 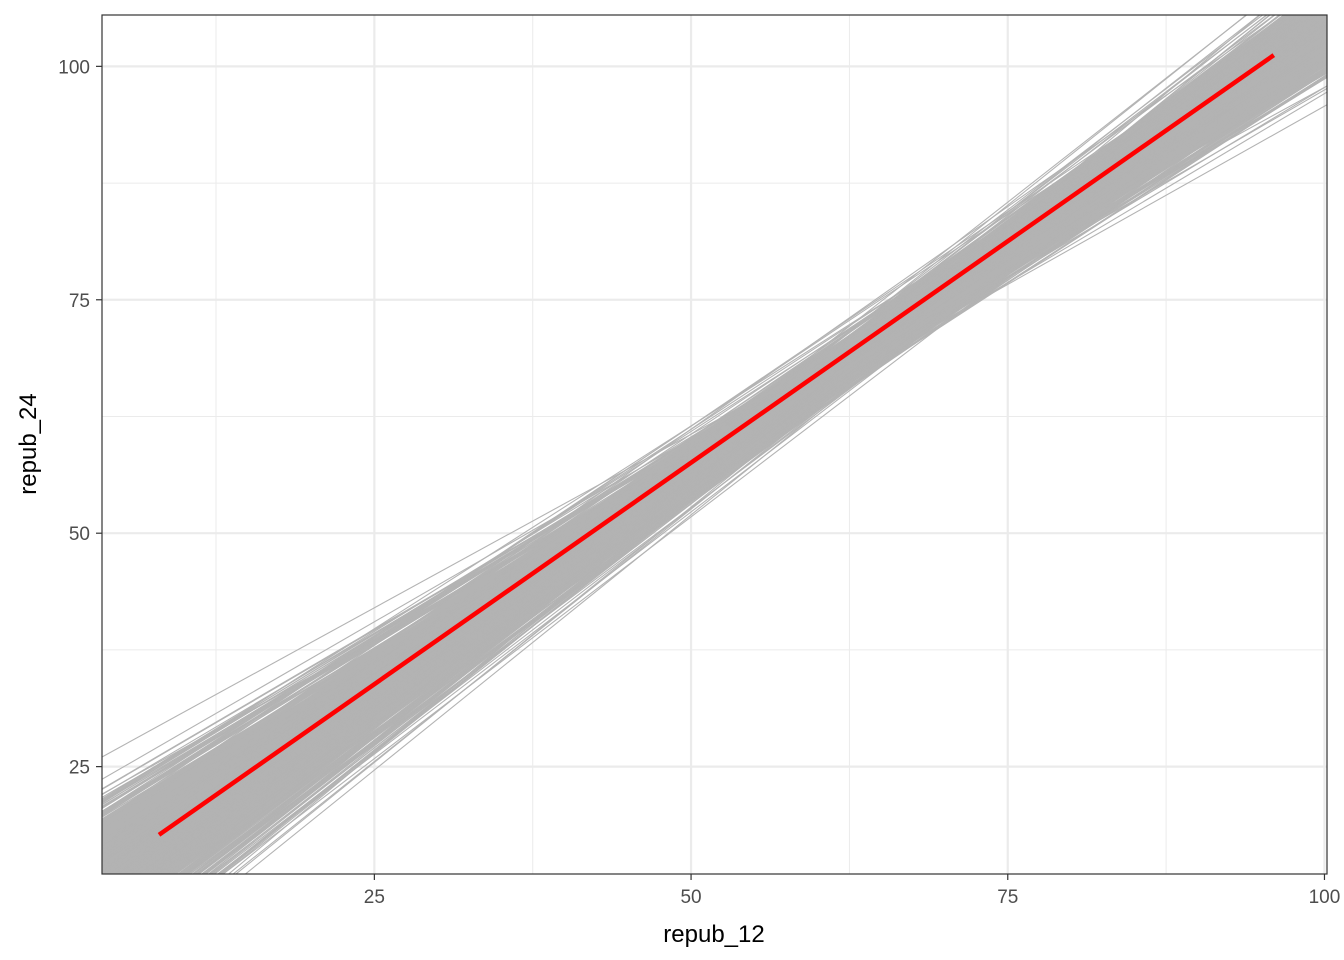 What do you see at coordinates (1007, 897) in the screenshot?
I see `x-tick-label: 75` at bounding box center [1007, 897].